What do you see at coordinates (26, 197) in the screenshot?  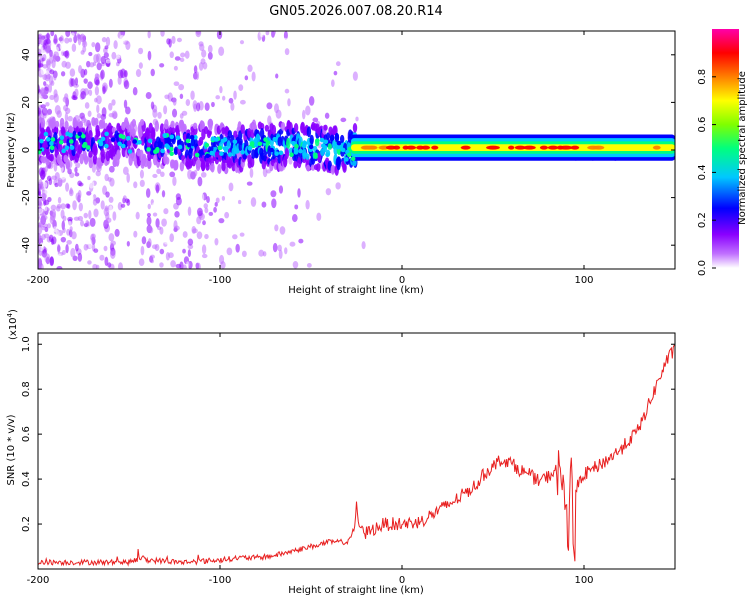 I see `spectrogram-y-tick-label: -20` at bounding box center [26, 197].